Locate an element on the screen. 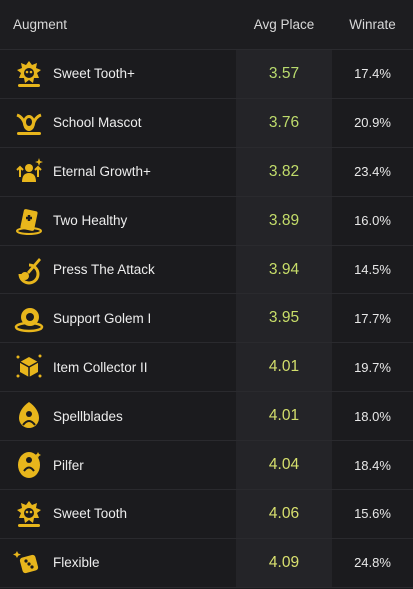 Image resolution: width=413 pixels, height=589 pixels. augment-cell: Two Healthy is located at coordinates (118, 221).